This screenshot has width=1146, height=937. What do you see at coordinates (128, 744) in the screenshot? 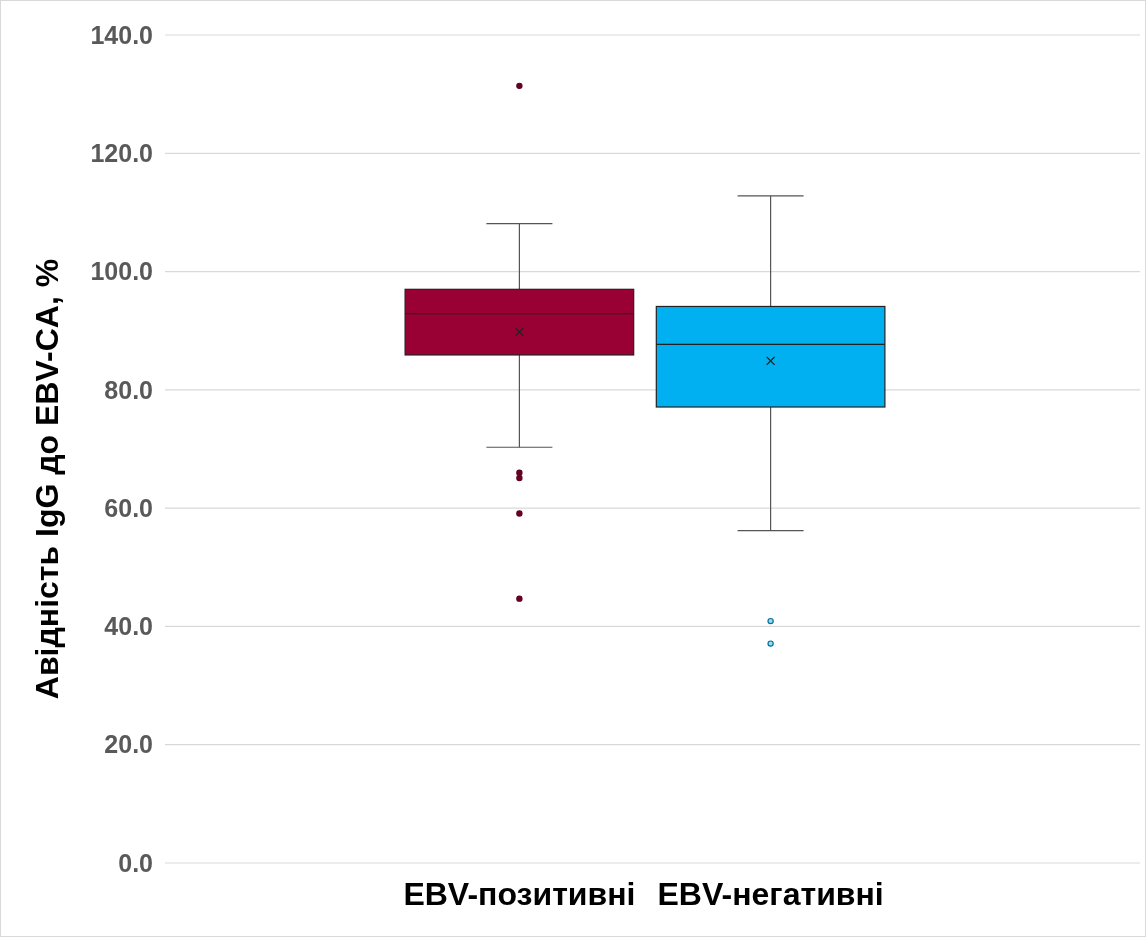
I see `y-tick-label: 20.0` at bounding box center [128, 744].